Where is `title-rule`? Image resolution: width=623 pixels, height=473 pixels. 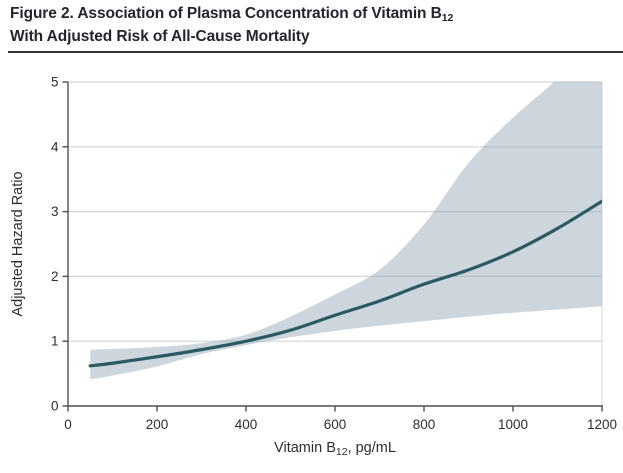
title-rule is located at coordinates (315, 52).